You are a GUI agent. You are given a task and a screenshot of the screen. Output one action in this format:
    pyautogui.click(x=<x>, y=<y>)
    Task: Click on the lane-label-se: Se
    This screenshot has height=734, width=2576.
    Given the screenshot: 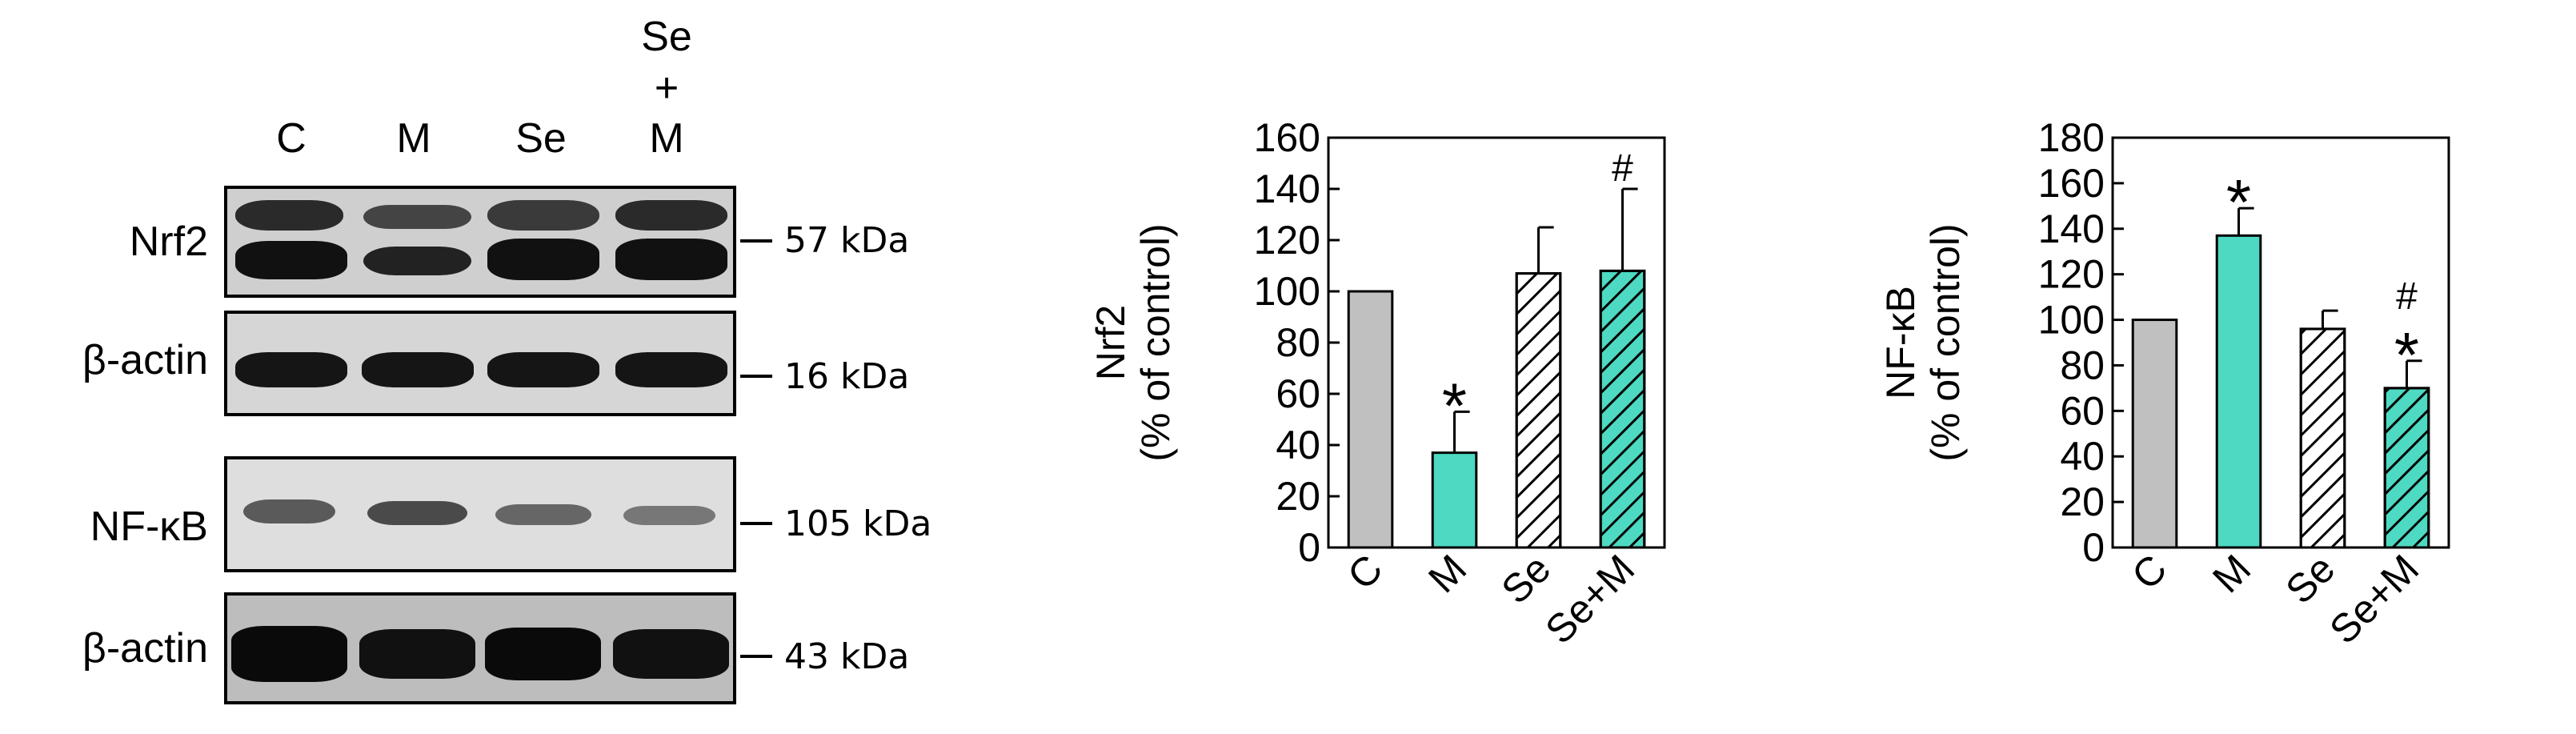 What is the action you would take?
    pyautogui.click(x=541, y=138)
    